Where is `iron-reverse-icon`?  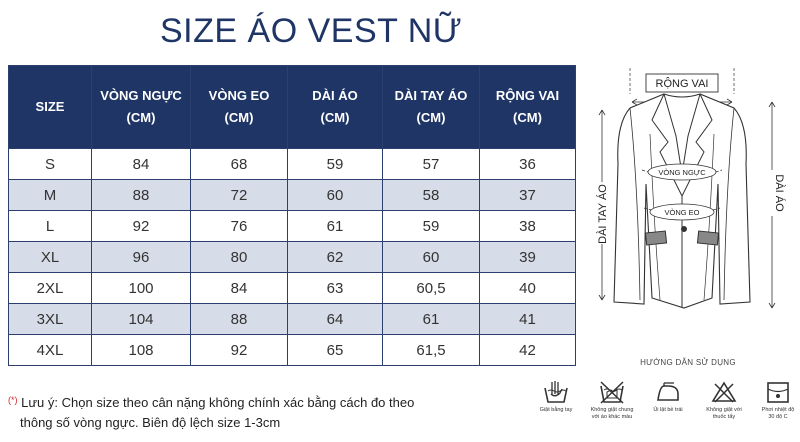 iron-reverse-icon is located at coordinates (668, 391).